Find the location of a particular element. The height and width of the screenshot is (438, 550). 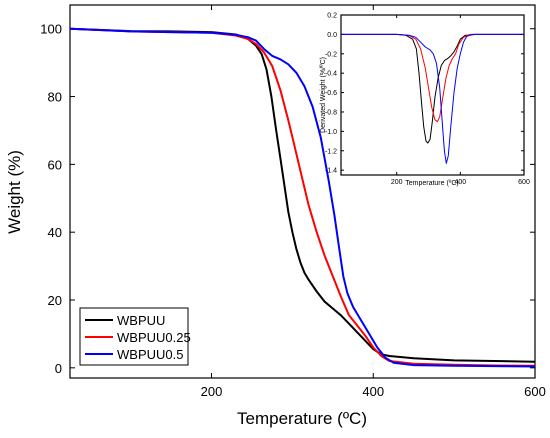

inset-x-axis-title: Temperature (ºC) is located at coordinates (432, 183).